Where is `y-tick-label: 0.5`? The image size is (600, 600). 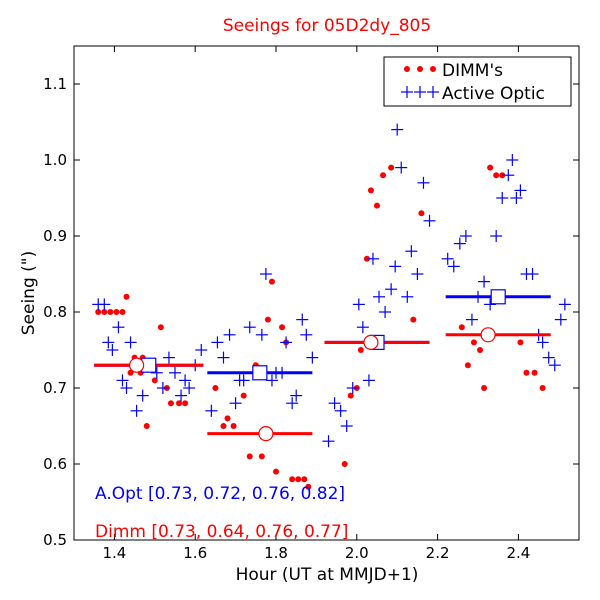 y-tick-label: 0.5 is located at coordinates (55, 540).